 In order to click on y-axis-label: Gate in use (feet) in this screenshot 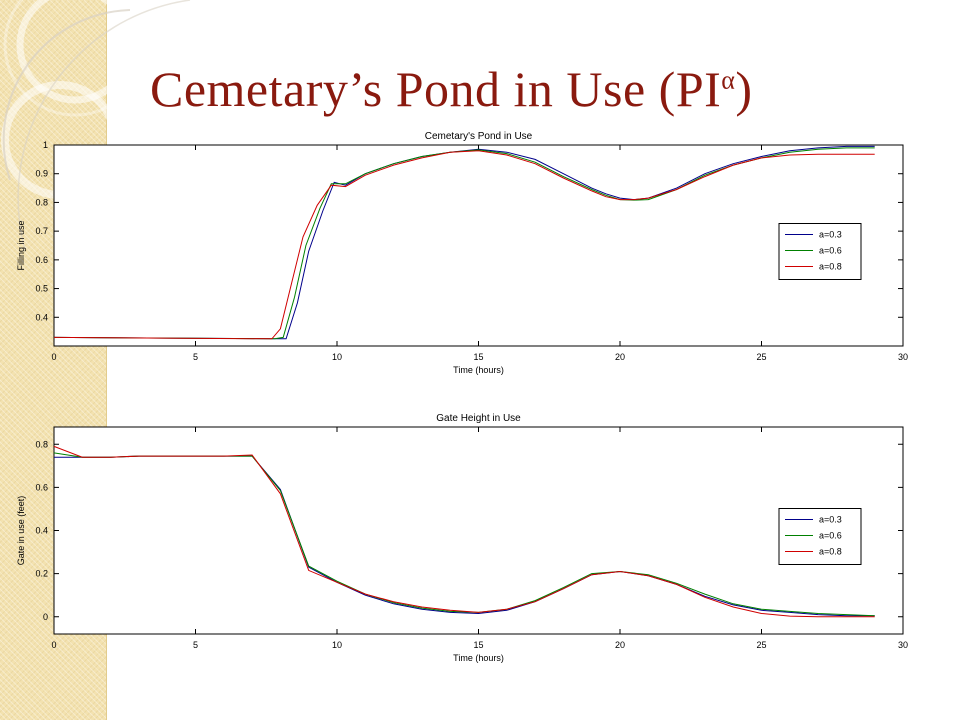, I will do `click(21, 531)`.